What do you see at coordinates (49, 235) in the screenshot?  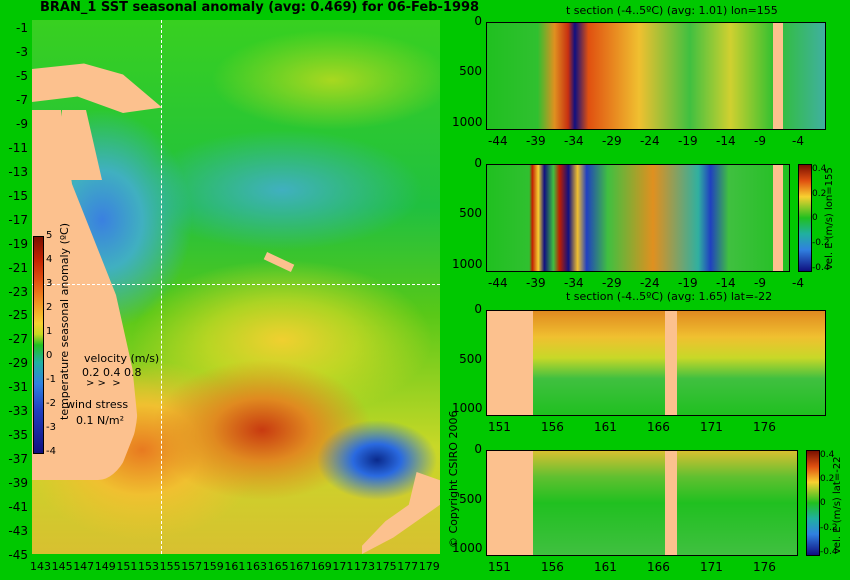 I see `colorbar-tick: 5` at bounding box center [49, 235].